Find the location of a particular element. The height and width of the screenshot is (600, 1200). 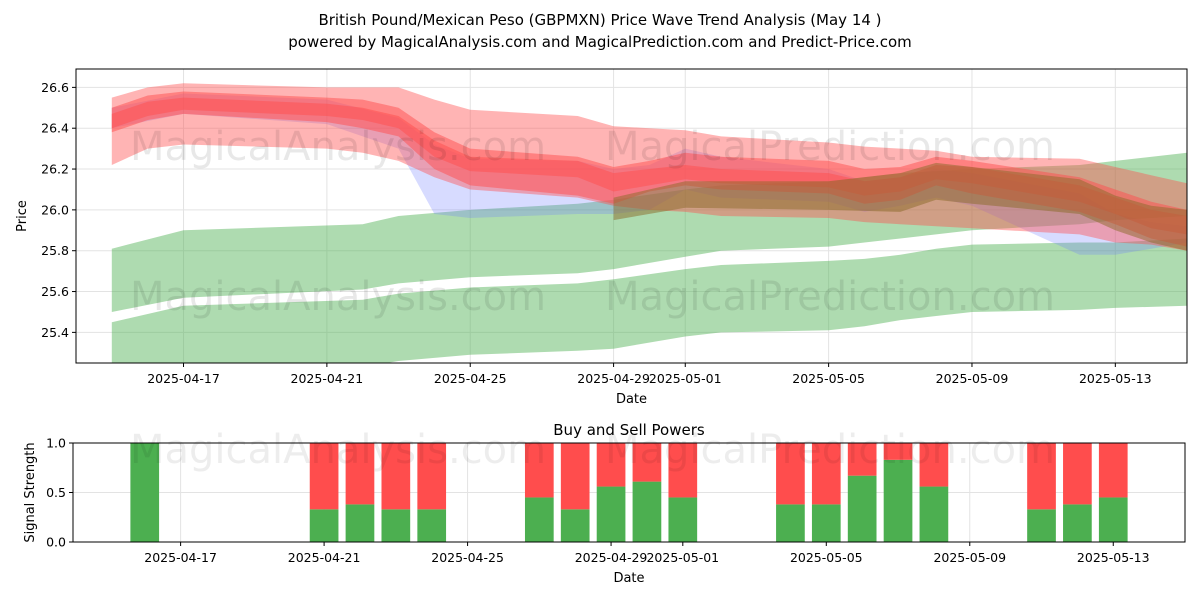

top-y-axis-label: Price is located at coordinates (22, 216).